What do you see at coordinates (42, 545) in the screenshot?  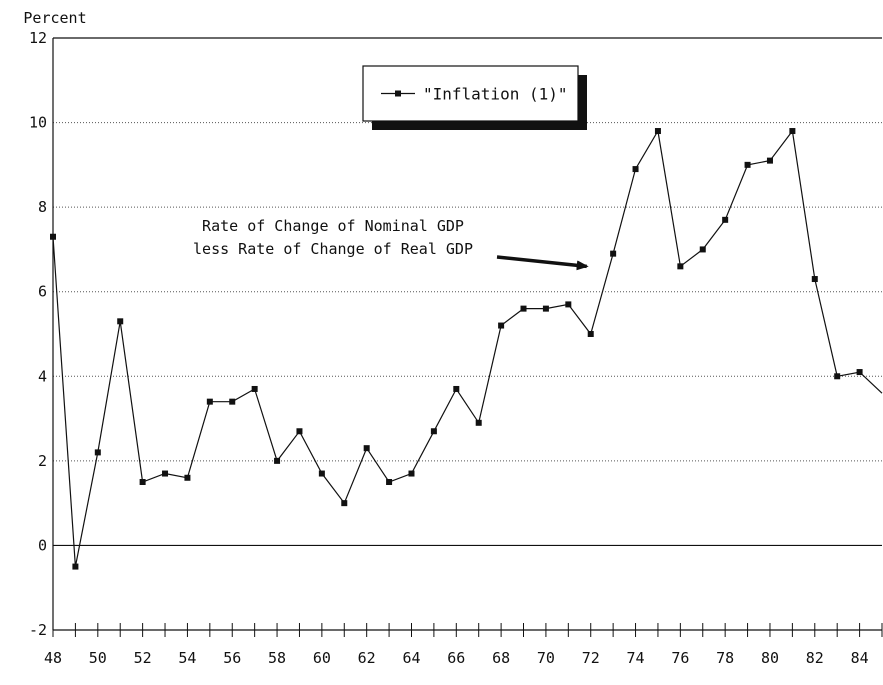 I see `y-tick-label: 0` at bounding box center [42, 545].